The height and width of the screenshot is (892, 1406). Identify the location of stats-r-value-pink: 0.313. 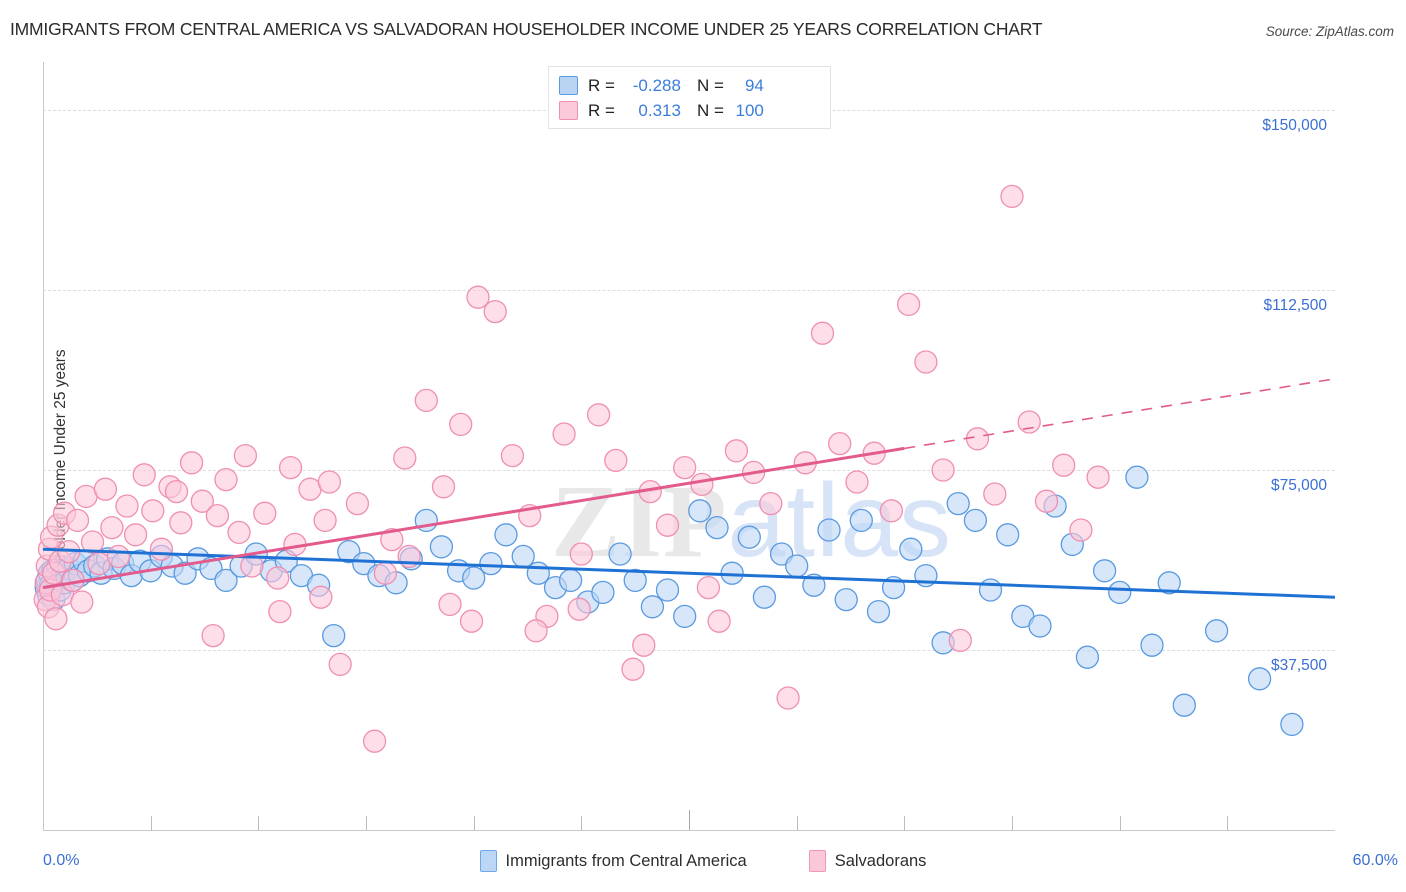
(659, 110).